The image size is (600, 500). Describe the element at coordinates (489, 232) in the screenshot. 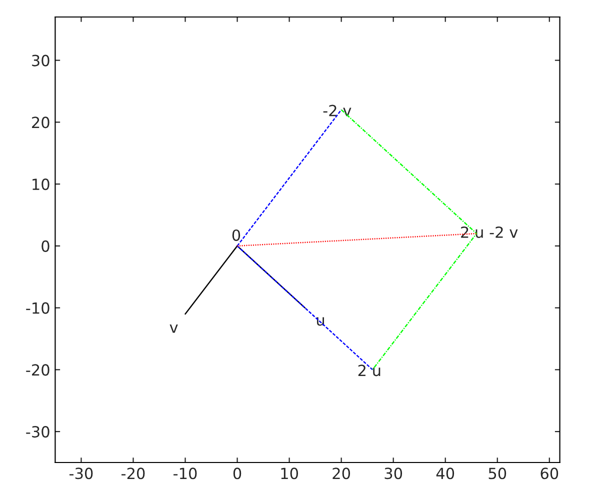

I see `annotation: 2 u -2 v` at that location.